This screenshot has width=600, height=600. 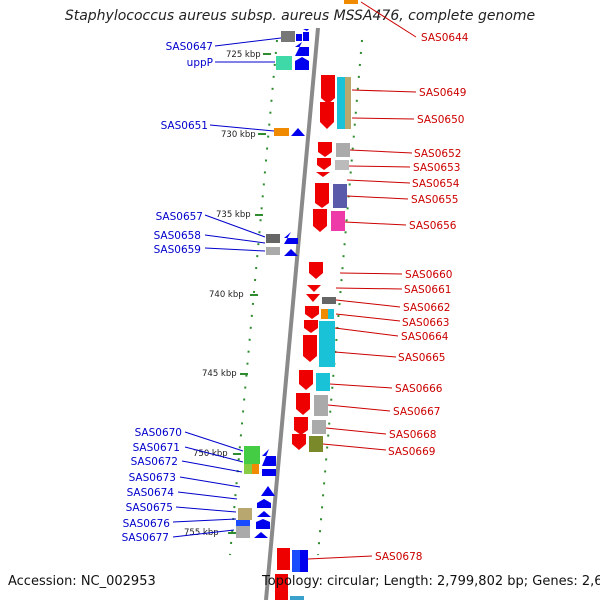 What do you see at coordinates (445, 38) in the screenshot?
I see `gene-label: SAS0644` at bounding box center [445, 38].